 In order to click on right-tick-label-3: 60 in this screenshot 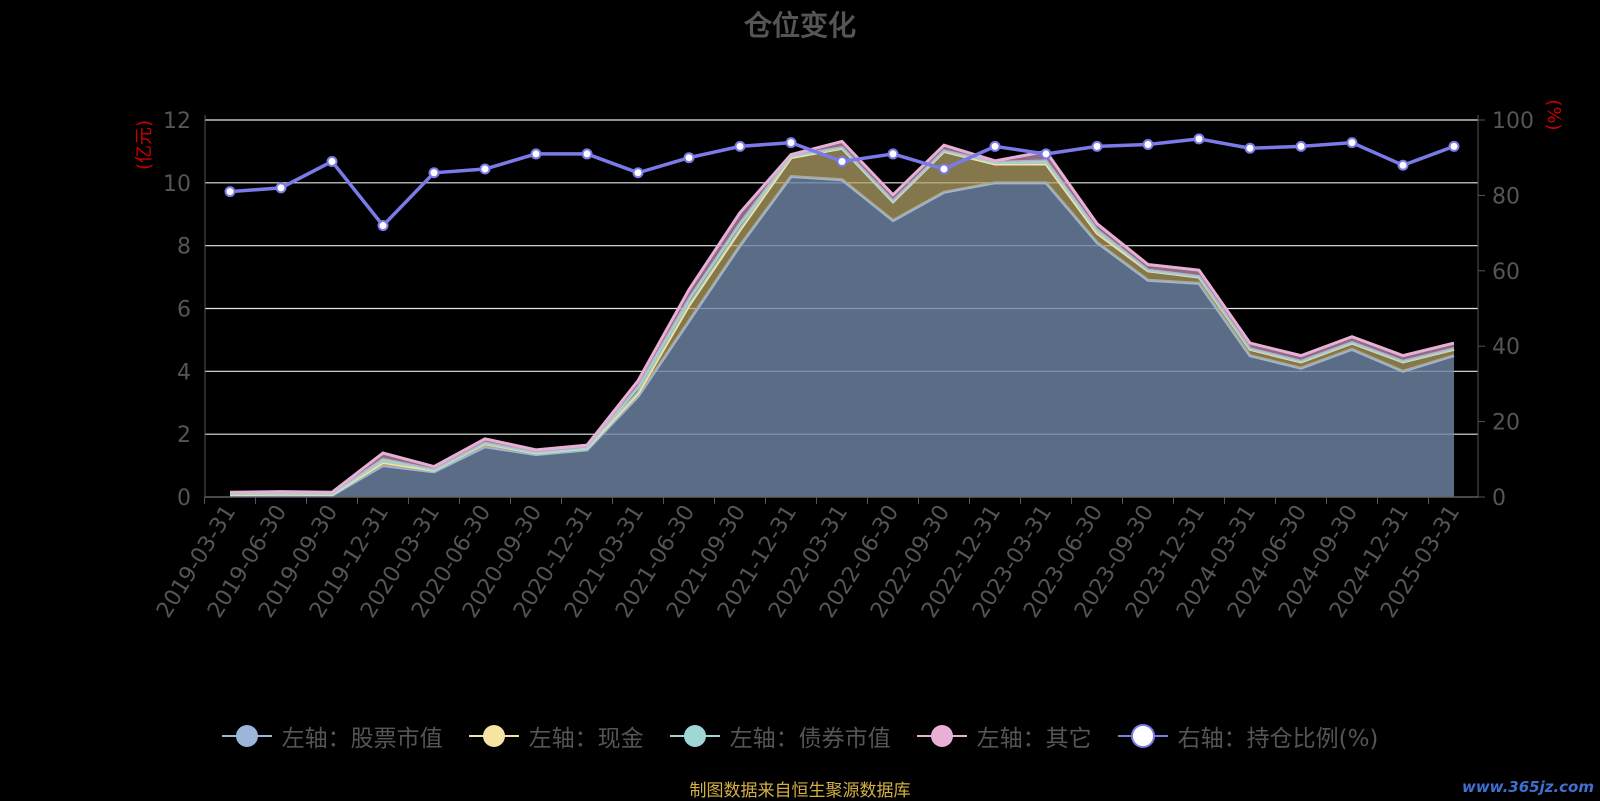, I will do `click(1506, 272)`.